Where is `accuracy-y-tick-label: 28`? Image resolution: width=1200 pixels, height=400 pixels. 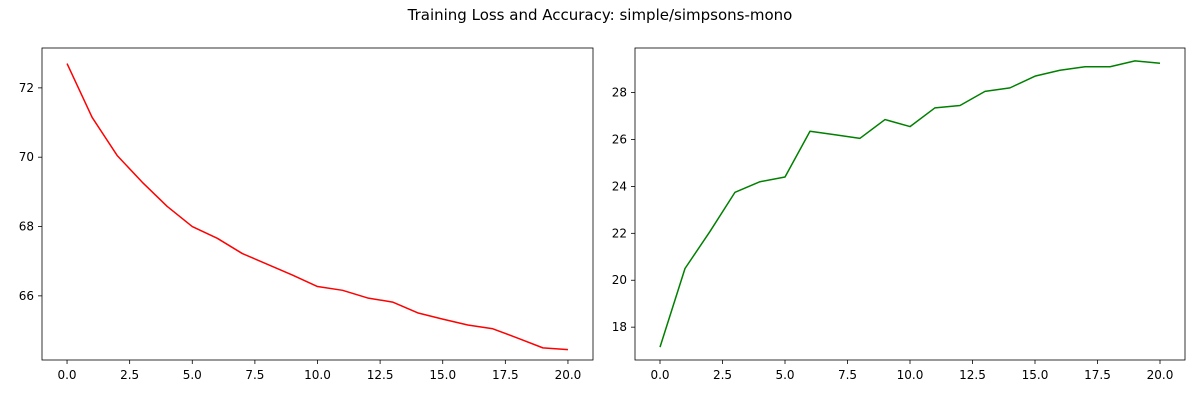 accuracy-y-tick-label: 28 is located at coordinates (619, 93).